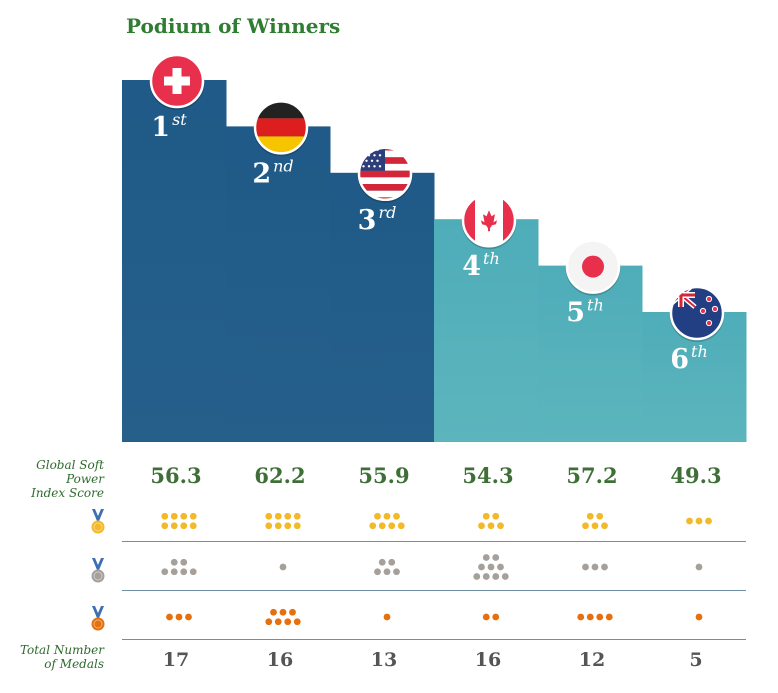 The width and height of the screenshot is (778, 693). What do you see at coordinates (590, 353) in the screenshot?
I see `podium-bar-japan` at bounding box center [590, 353].